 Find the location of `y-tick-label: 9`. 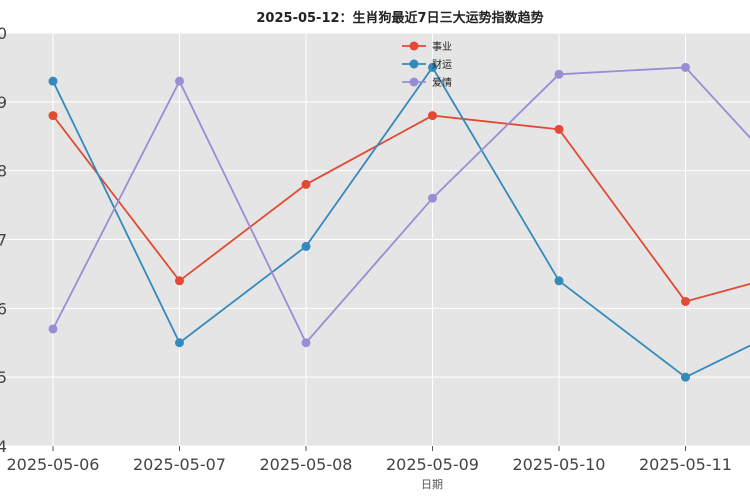

y-tick-label: 9 is located at coordinates (3, 102).